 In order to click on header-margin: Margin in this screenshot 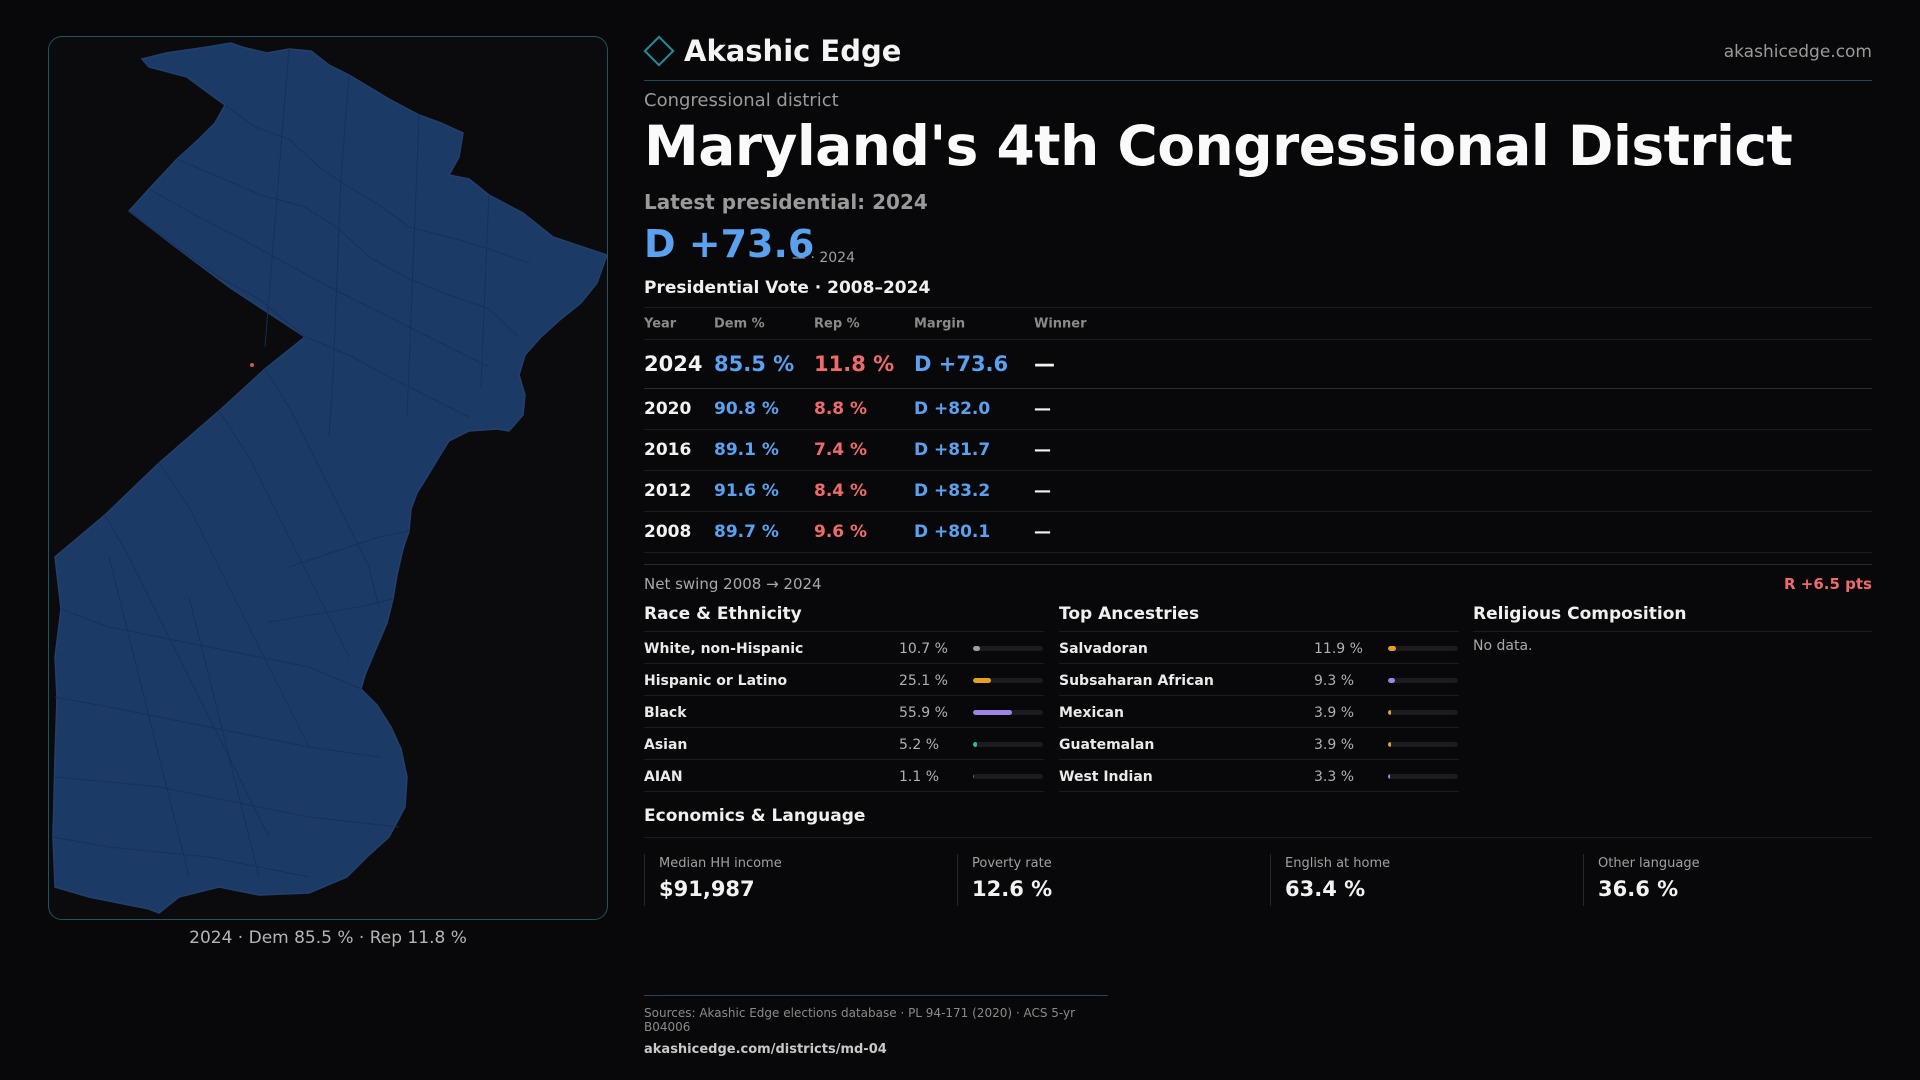, I will do `click(940, 323)`.